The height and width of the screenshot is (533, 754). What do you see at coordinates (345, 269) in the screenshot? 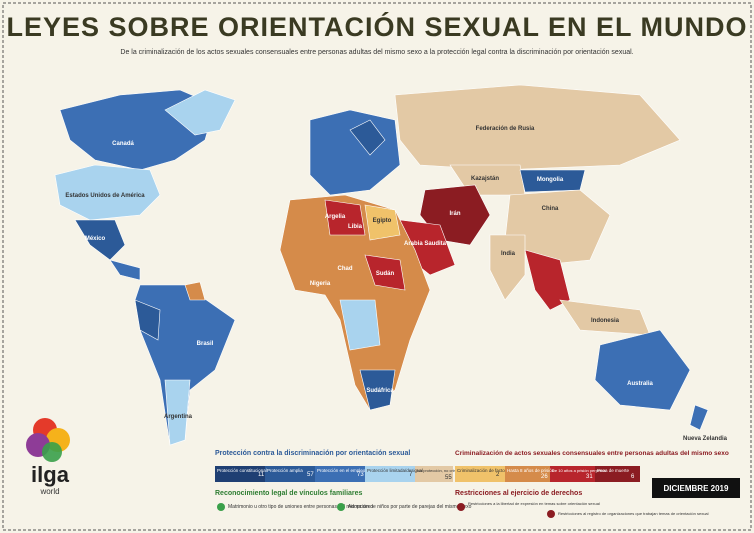
I see `country-label: Chad` at bounding box center [345, 269].